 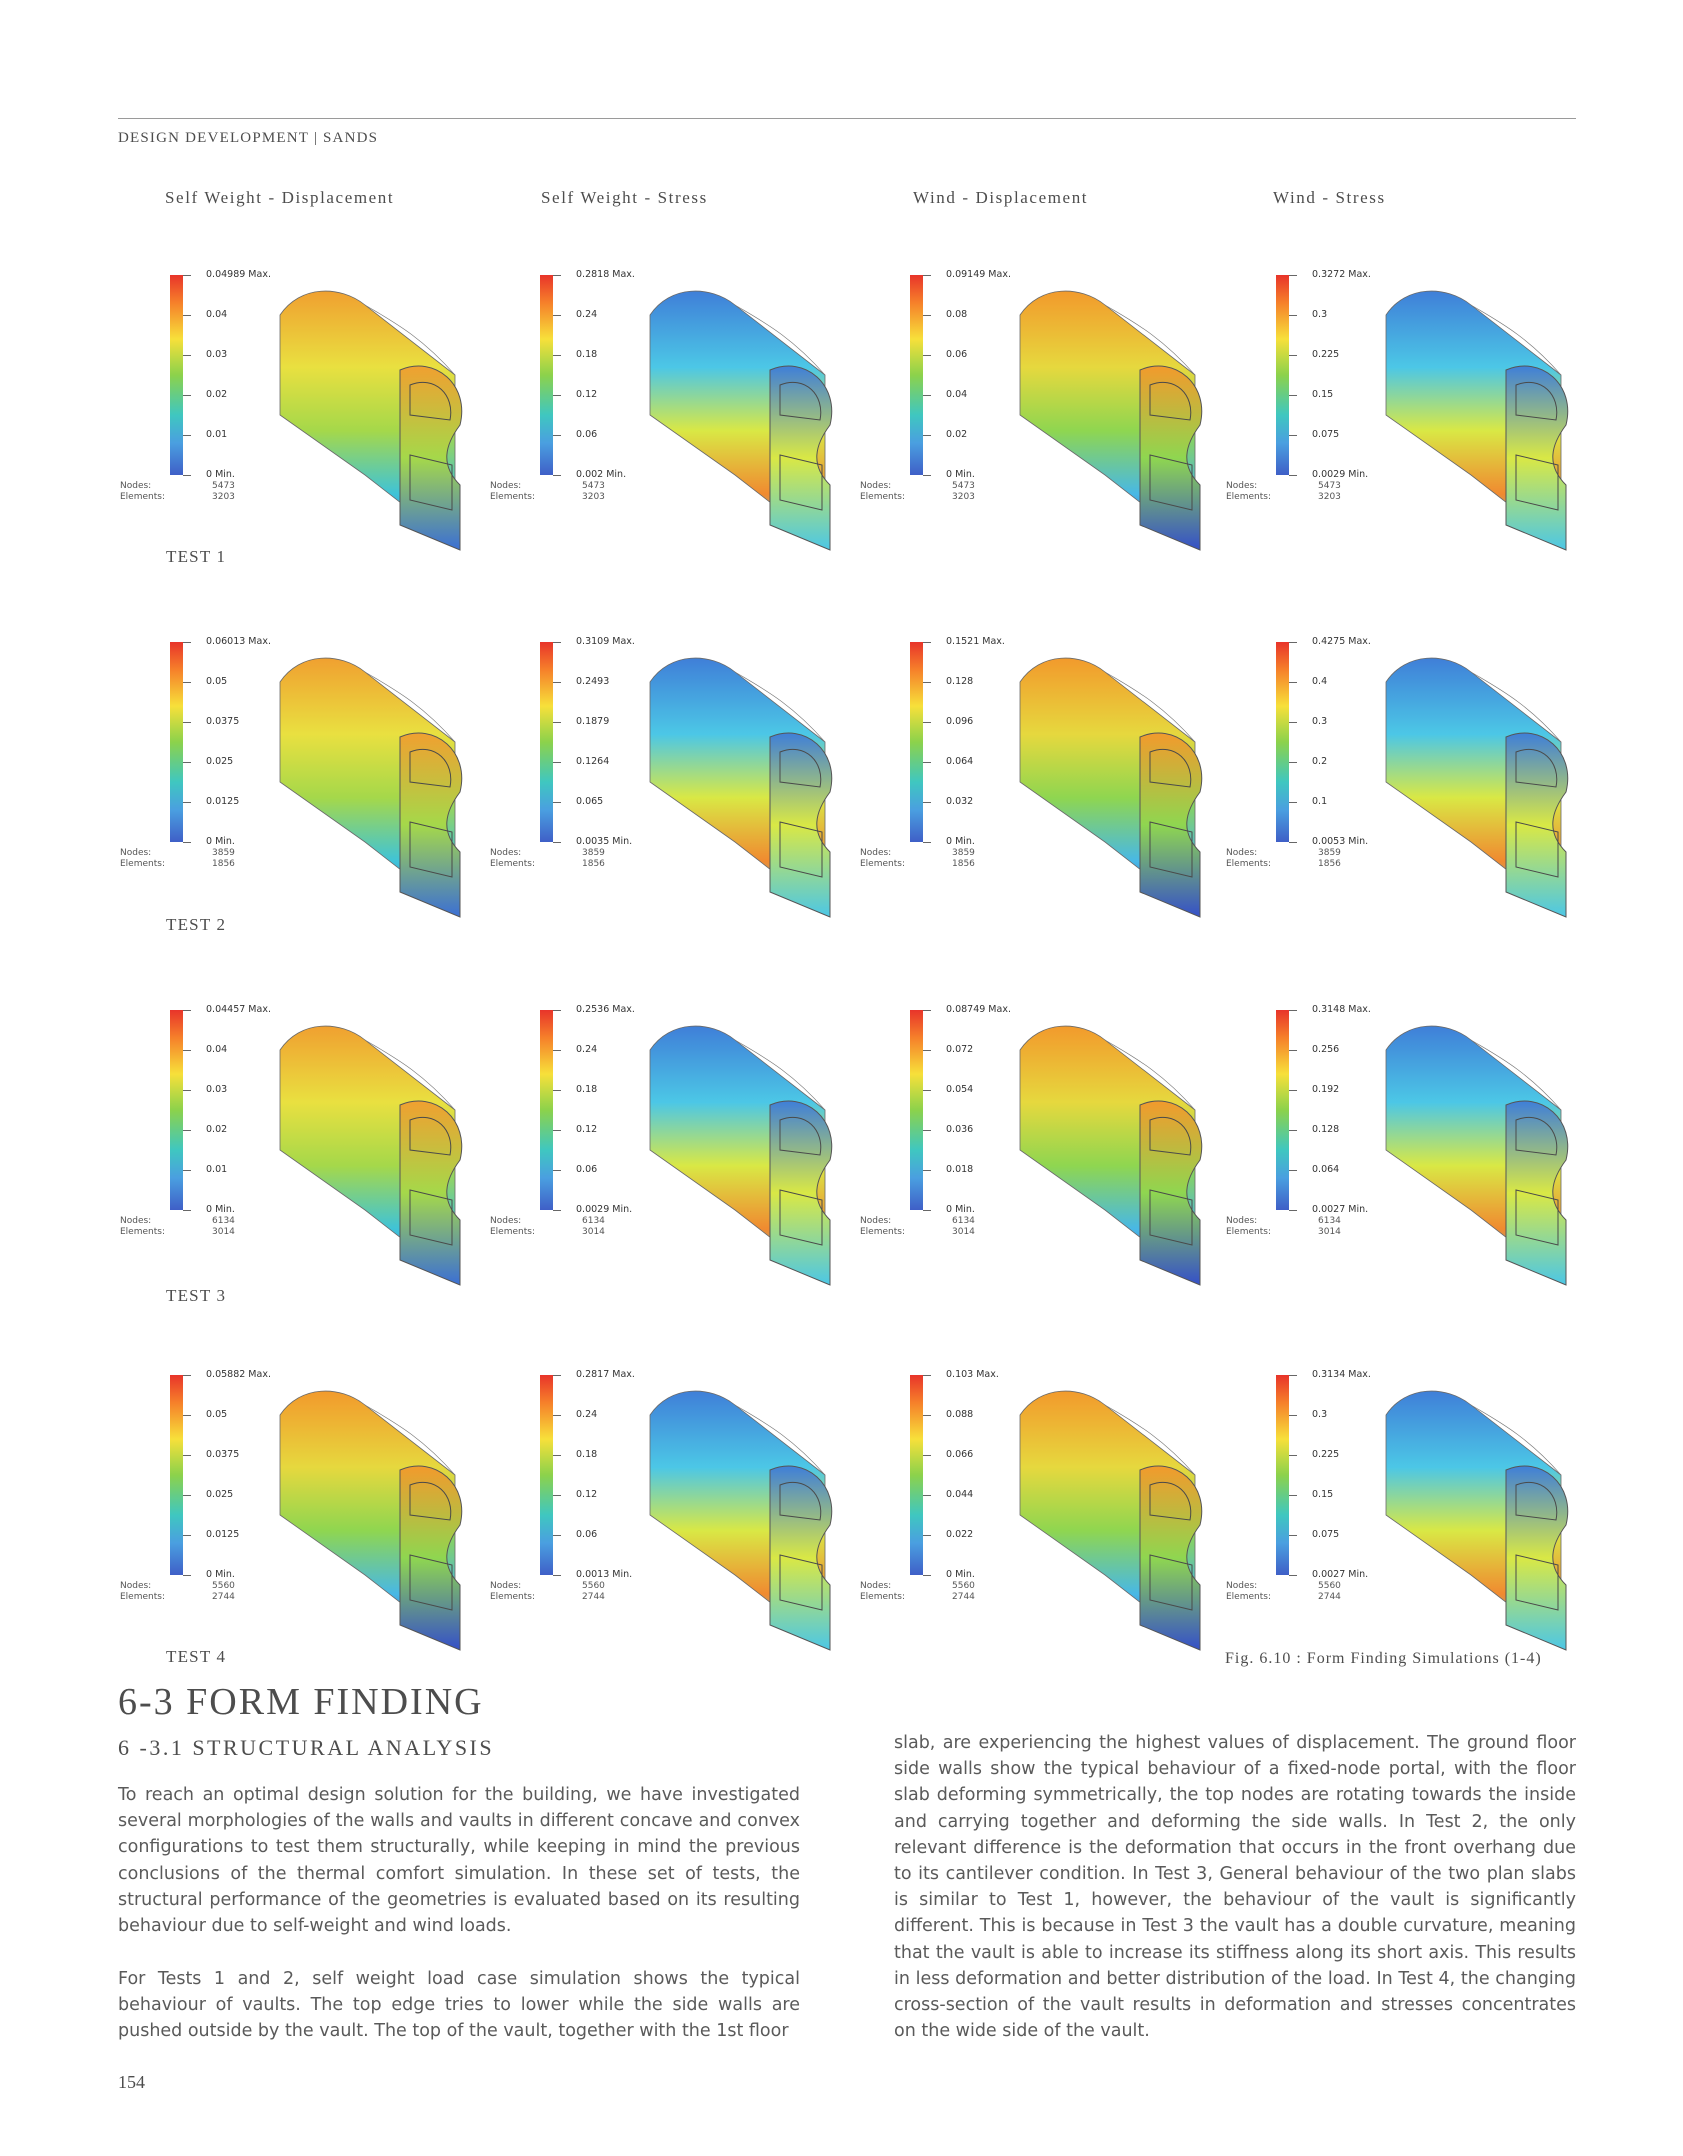 What do you see at coordinates (1341, 1009) in the screenshot?
I see `scale-tick-label: 0.3148 Max.` at bounding box center [1341, 1009].